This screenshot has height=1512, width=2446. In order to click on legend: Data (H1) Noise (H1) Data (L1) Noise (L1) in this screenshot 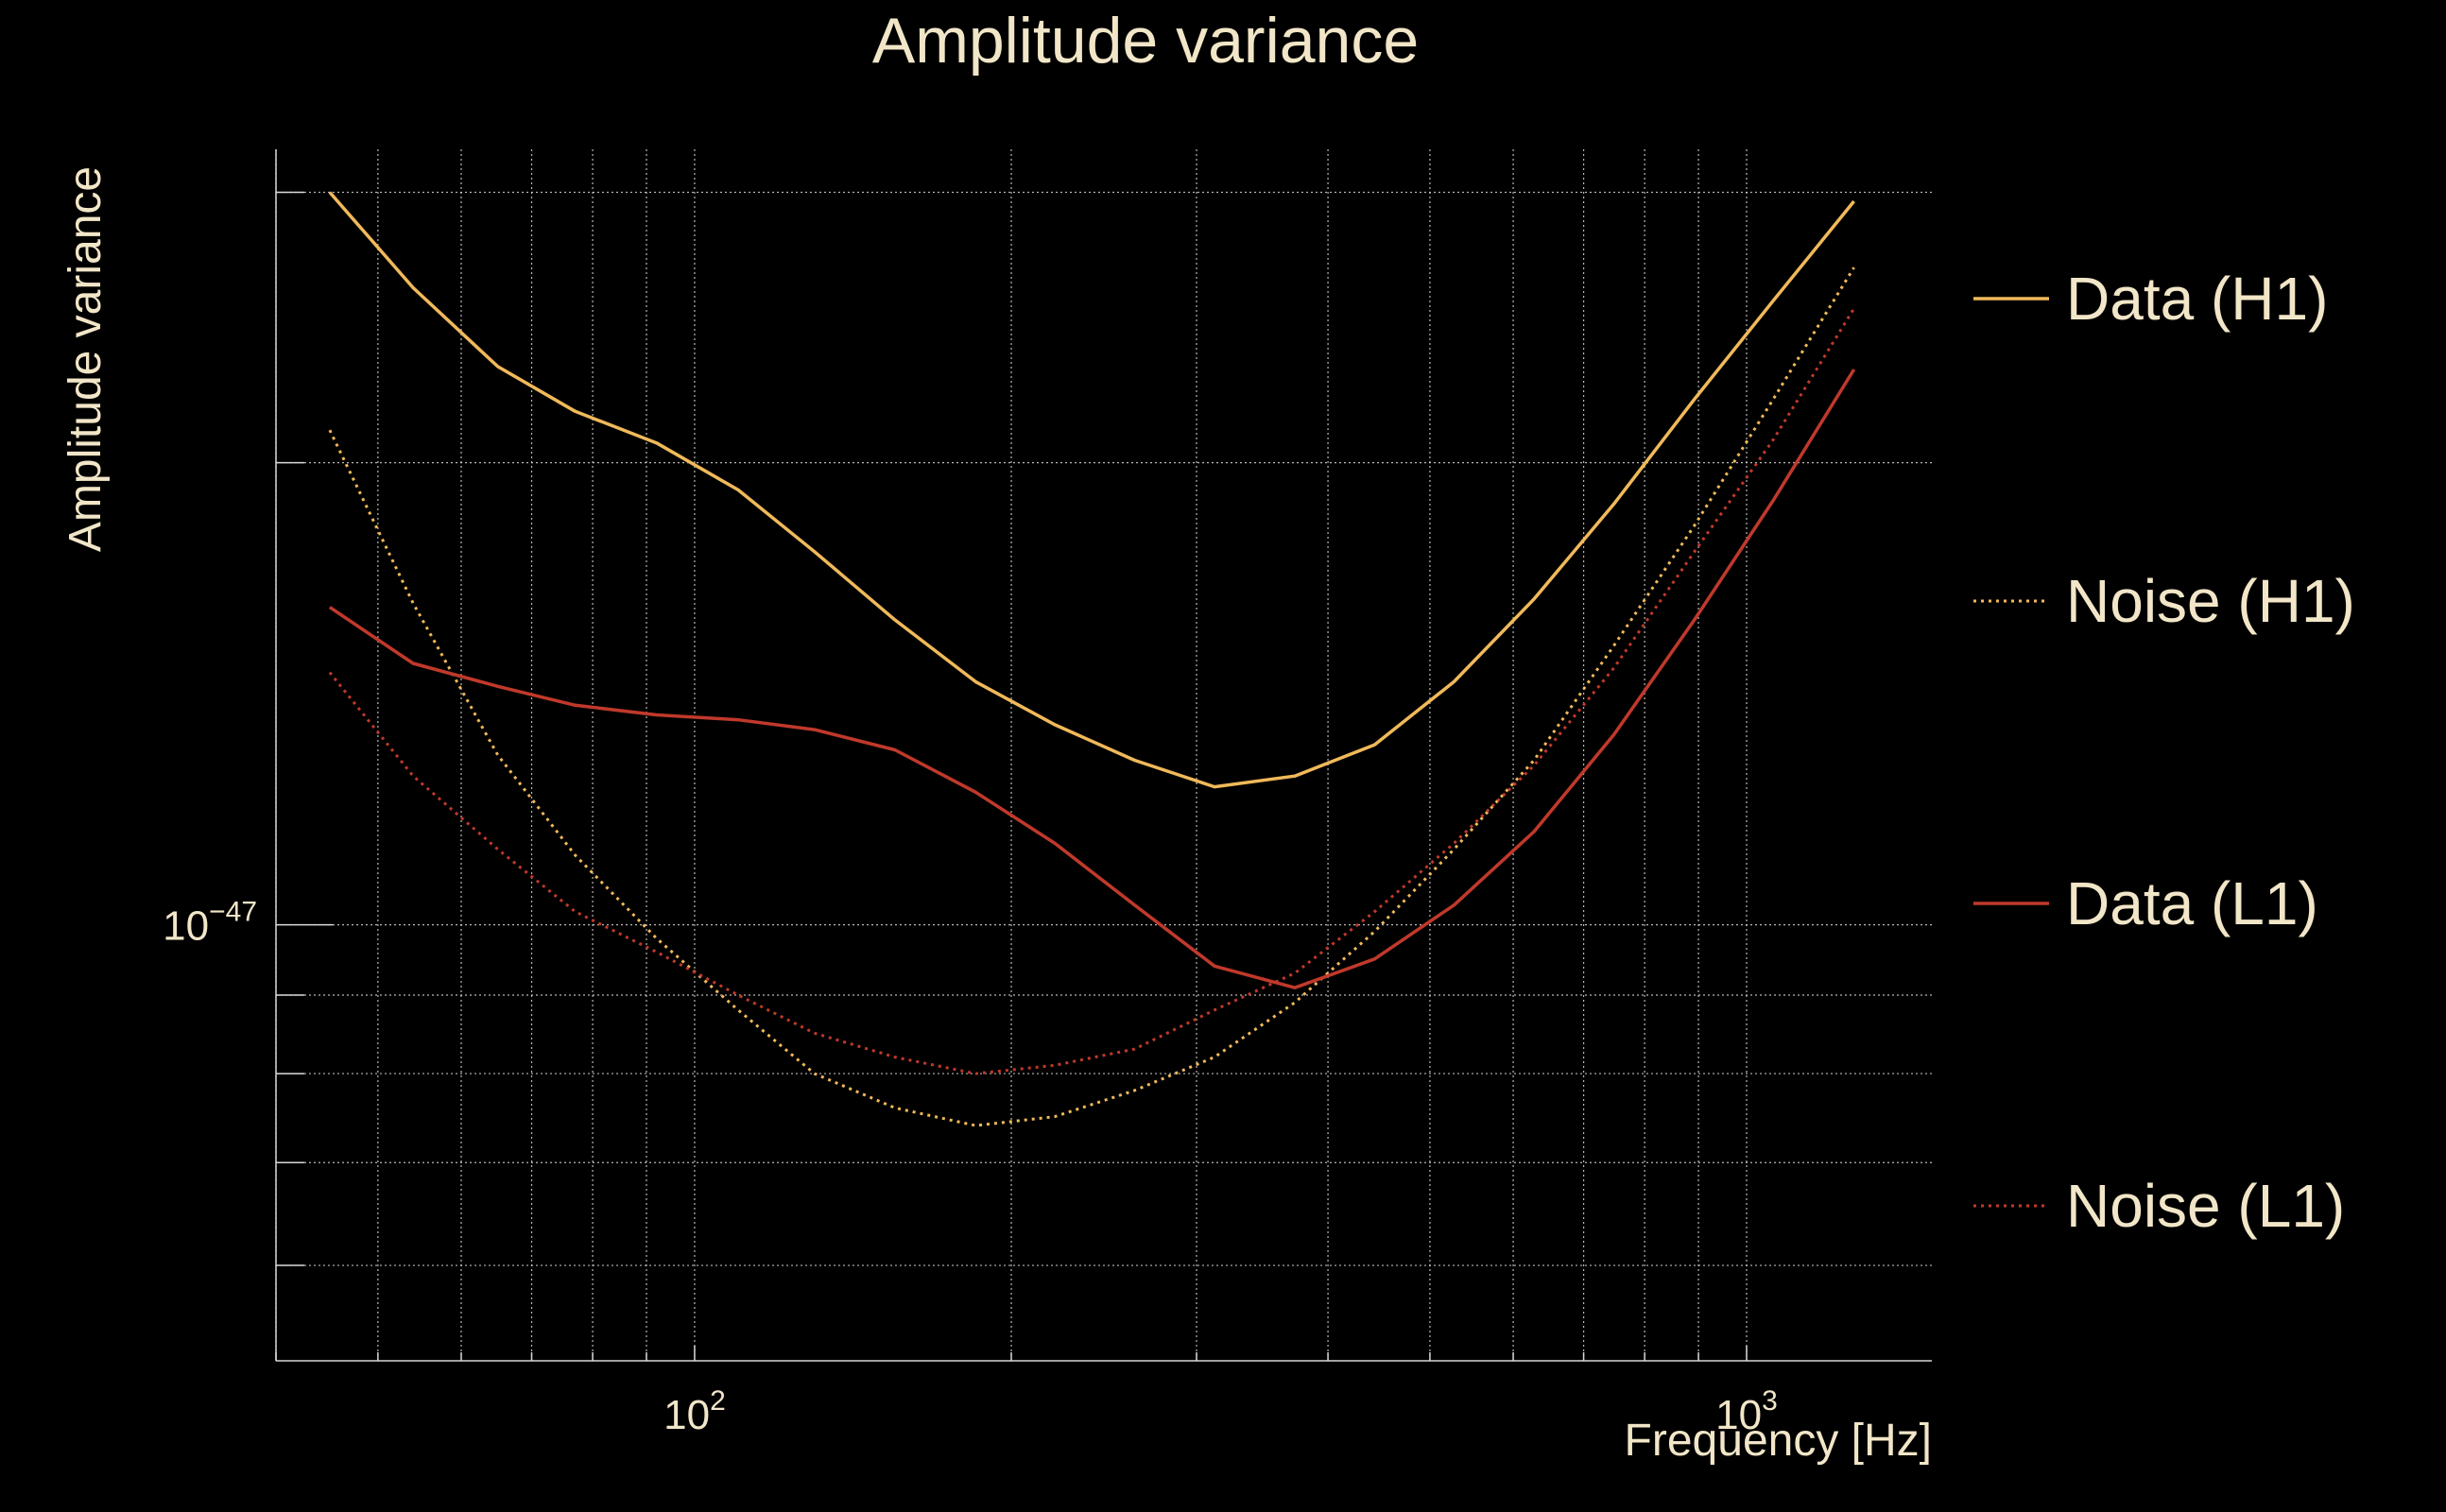, I will do `click(2164, 752)`.